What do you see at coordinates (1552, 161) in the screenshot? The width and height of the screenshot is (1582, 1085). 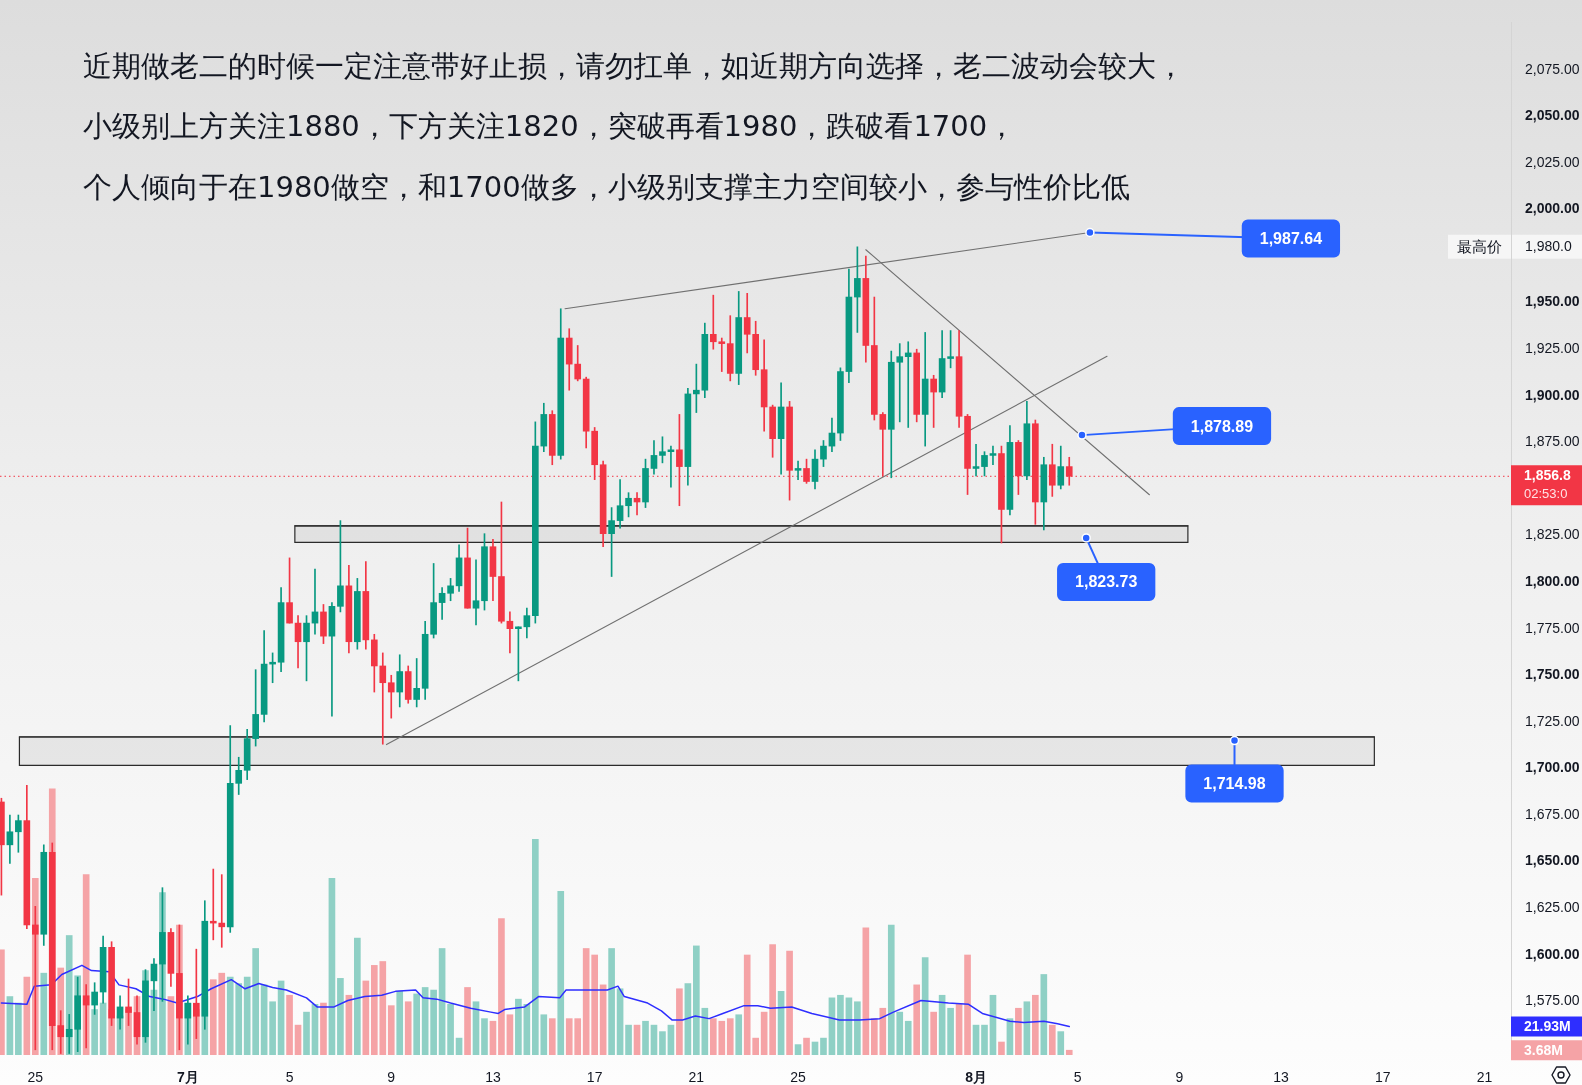 I see `y-tick-label: 2,025.00` at bounding box center [1552, 161].